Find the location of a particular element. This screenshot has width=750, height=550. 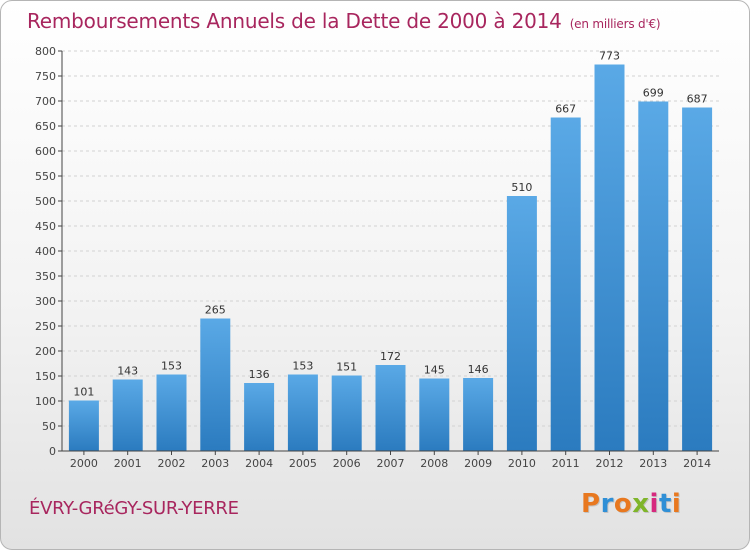

data-label: 667 is located at coordinates (565, 109).